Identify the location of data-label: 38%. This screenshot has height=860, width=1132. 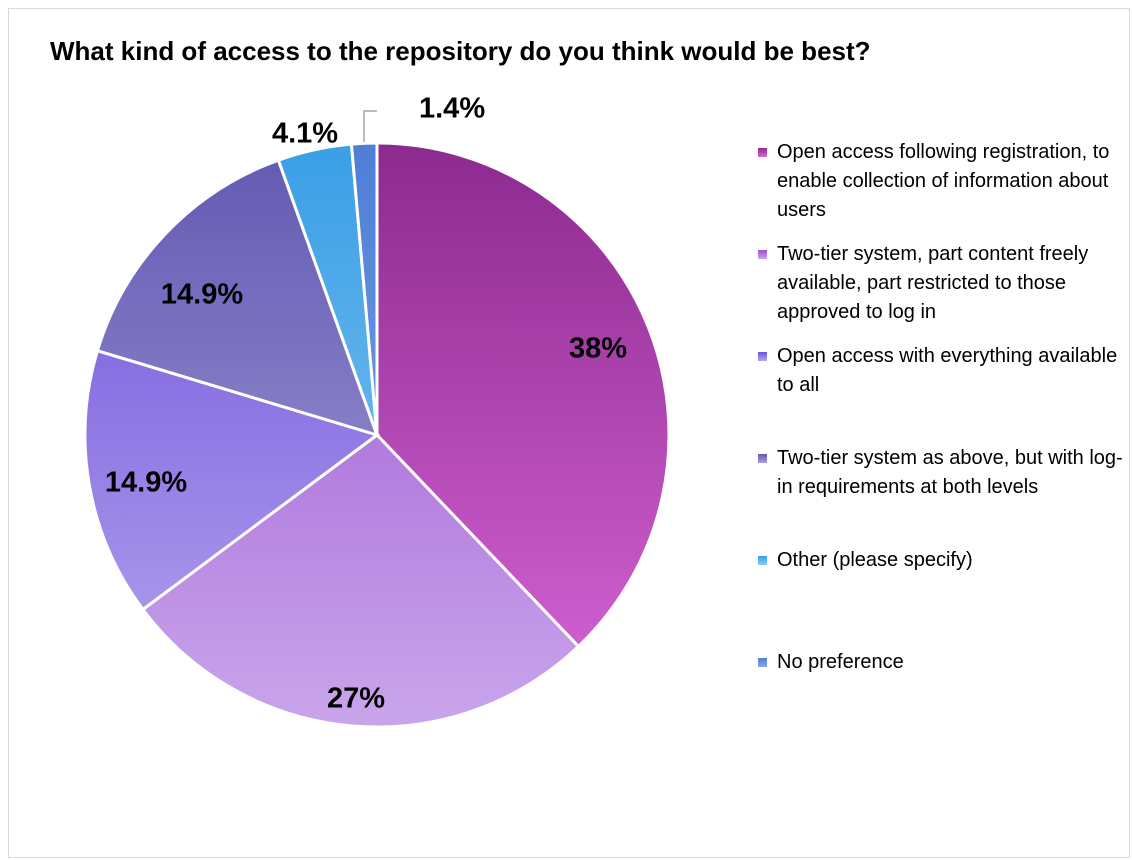
(598, 349).